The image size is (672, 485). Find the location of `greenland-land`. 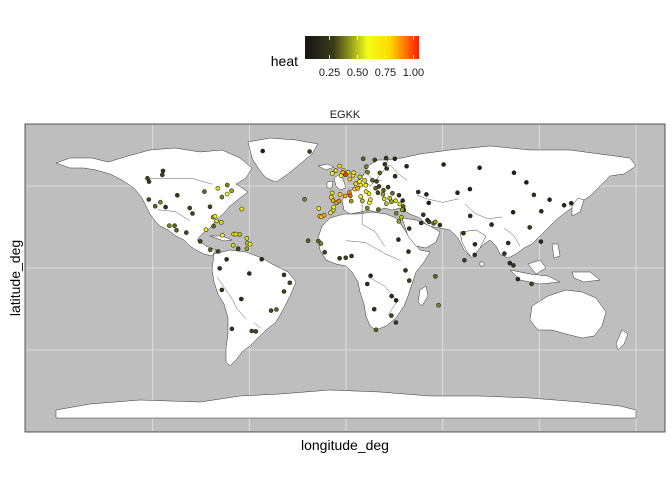

greenland-land is located at coordinates (283, 160).